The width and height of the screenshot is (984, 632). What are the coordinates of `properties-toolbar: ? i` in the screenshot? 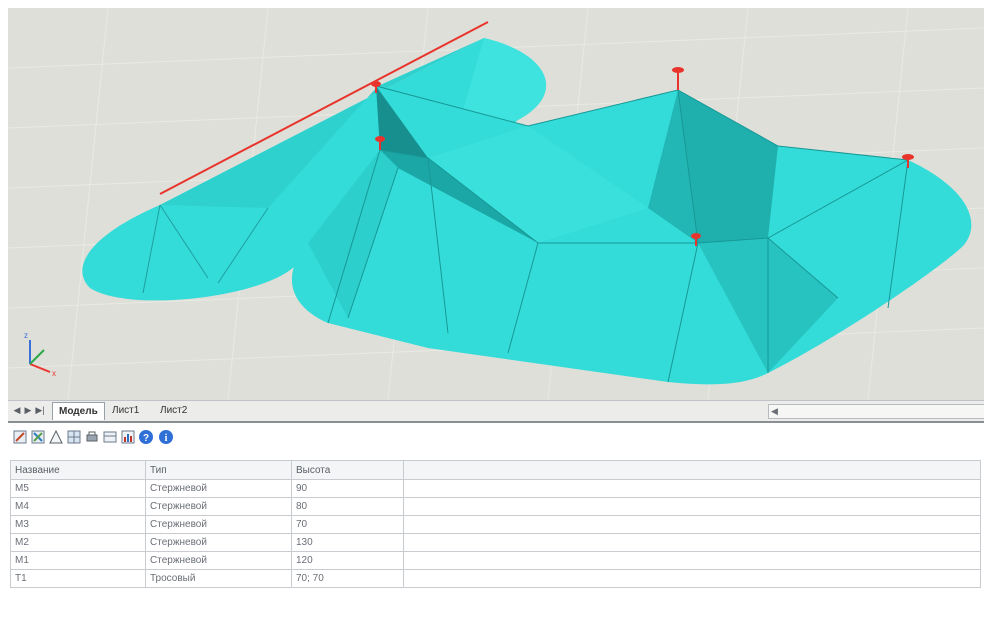 It's located at (496, 437).